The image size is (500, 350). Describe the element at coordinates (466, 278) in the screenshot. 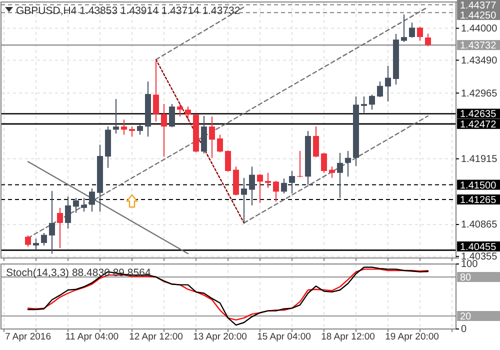

I see `ref-line-label: 80` at that location.